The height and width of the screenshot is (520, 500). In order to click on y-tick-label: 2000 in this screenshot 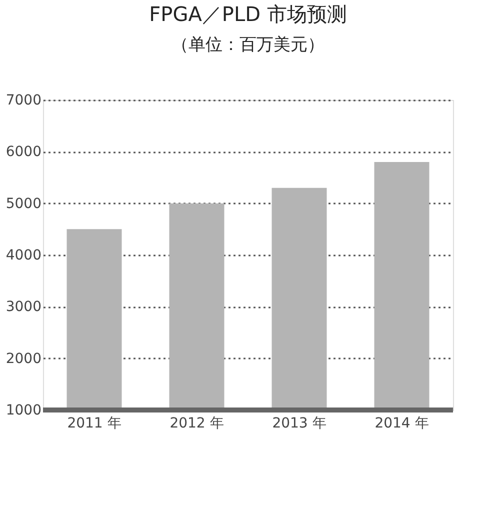, I will do `click(24, 358)`.